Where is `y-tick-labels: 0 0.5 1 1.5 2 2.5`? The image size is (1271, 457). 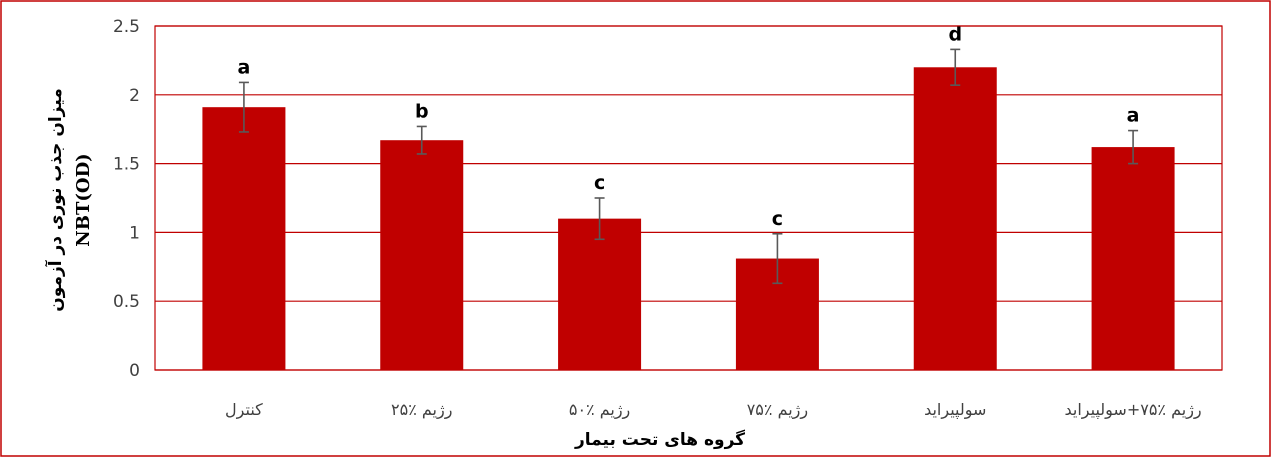
y-tick-labels: 0 0.5 1 1.5 2 2.5 is located at coordinates (126, 199).